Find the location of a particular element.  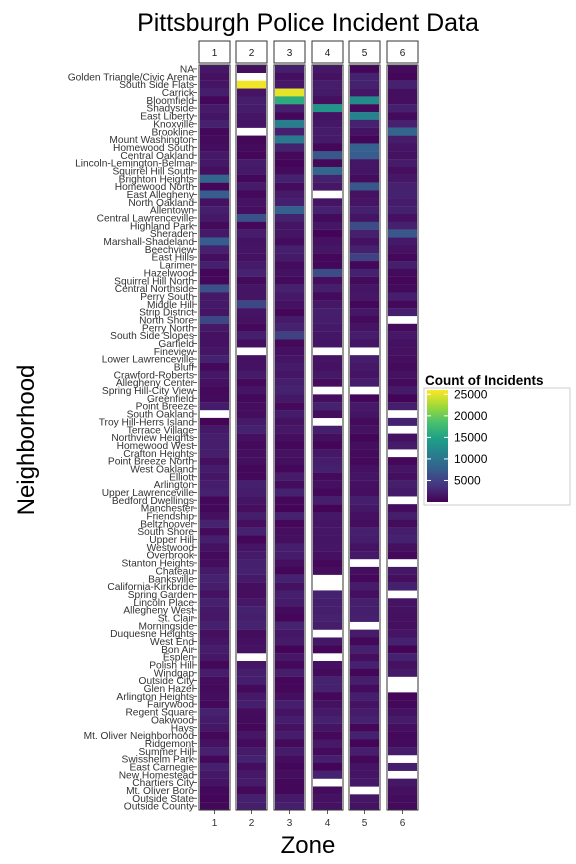

y-tick-label: Hays is located at coordinates (182, 728).